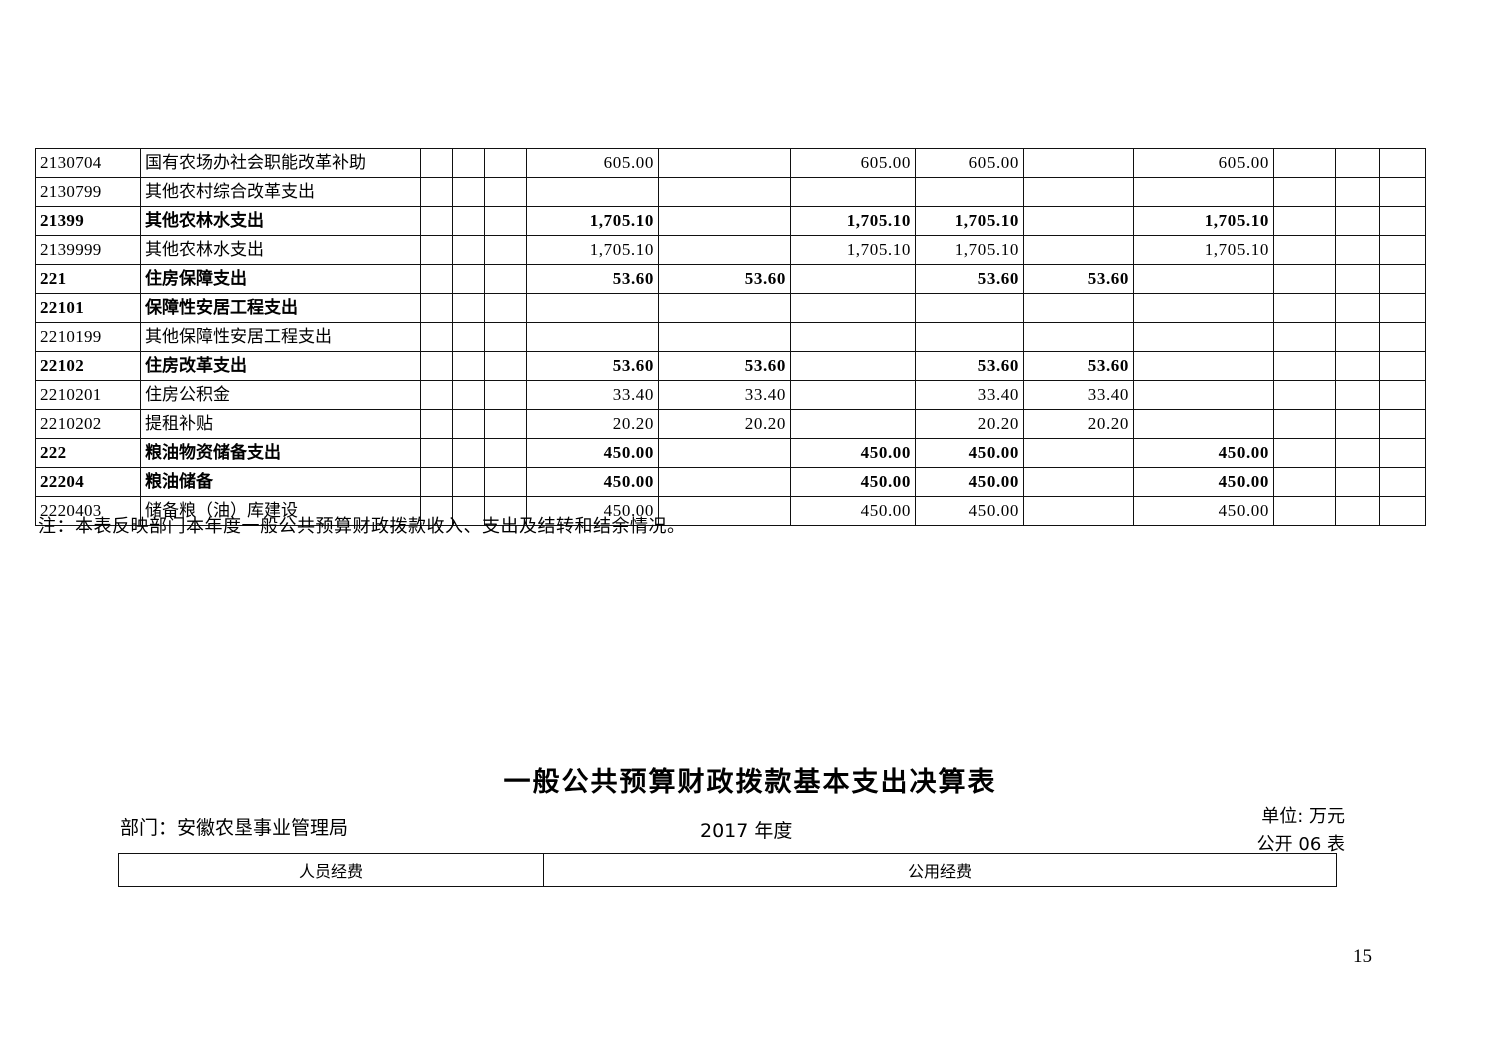 This screenshot has width=1500, height=1056. Describe the element at coordinates (280, 395) in the screenshot. I see `cell-subject-name: 住房公积金` at that location.